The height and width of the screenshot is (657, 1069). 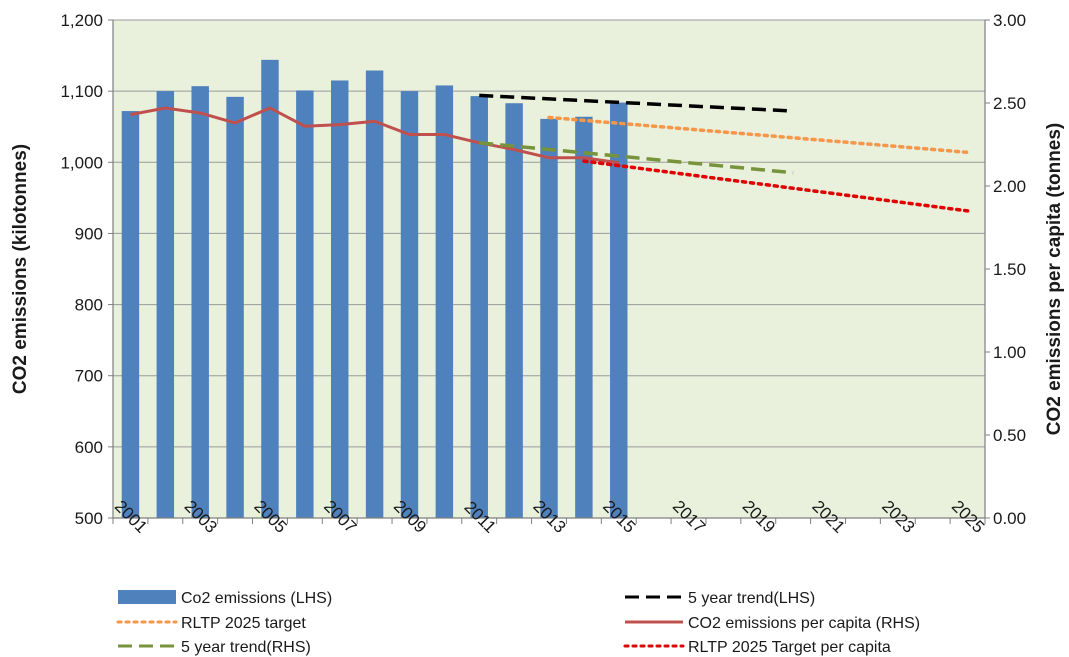 I want to click on y-left-tick-label: 900, so click(x=89, y=233).